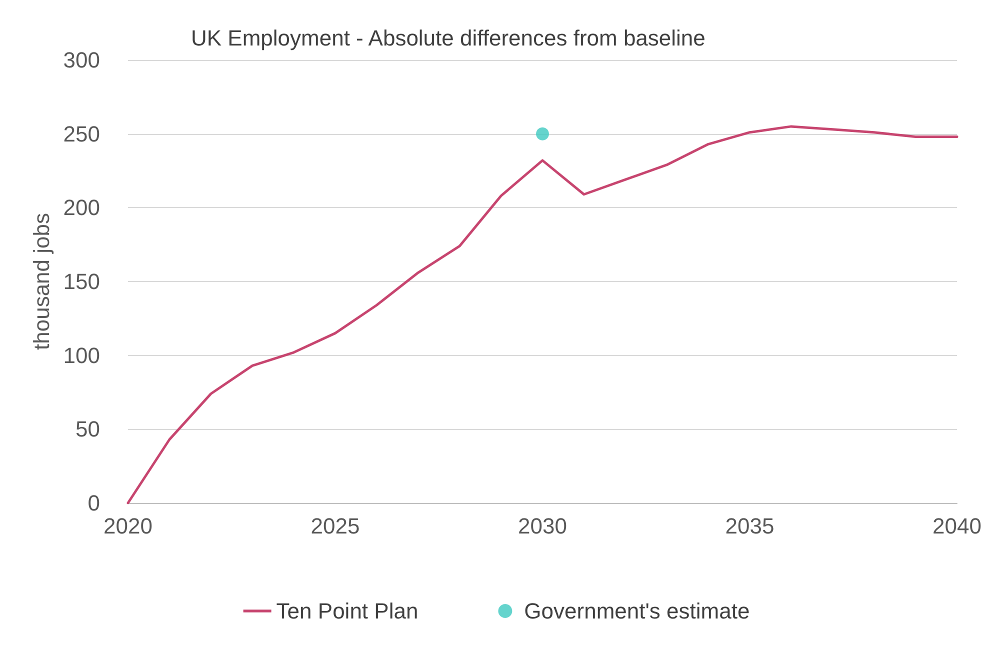  What do you see at coordinates (957, 526) in the screenshot?
I see `x-tick-label: 2040` at bounding box center [957, 526].